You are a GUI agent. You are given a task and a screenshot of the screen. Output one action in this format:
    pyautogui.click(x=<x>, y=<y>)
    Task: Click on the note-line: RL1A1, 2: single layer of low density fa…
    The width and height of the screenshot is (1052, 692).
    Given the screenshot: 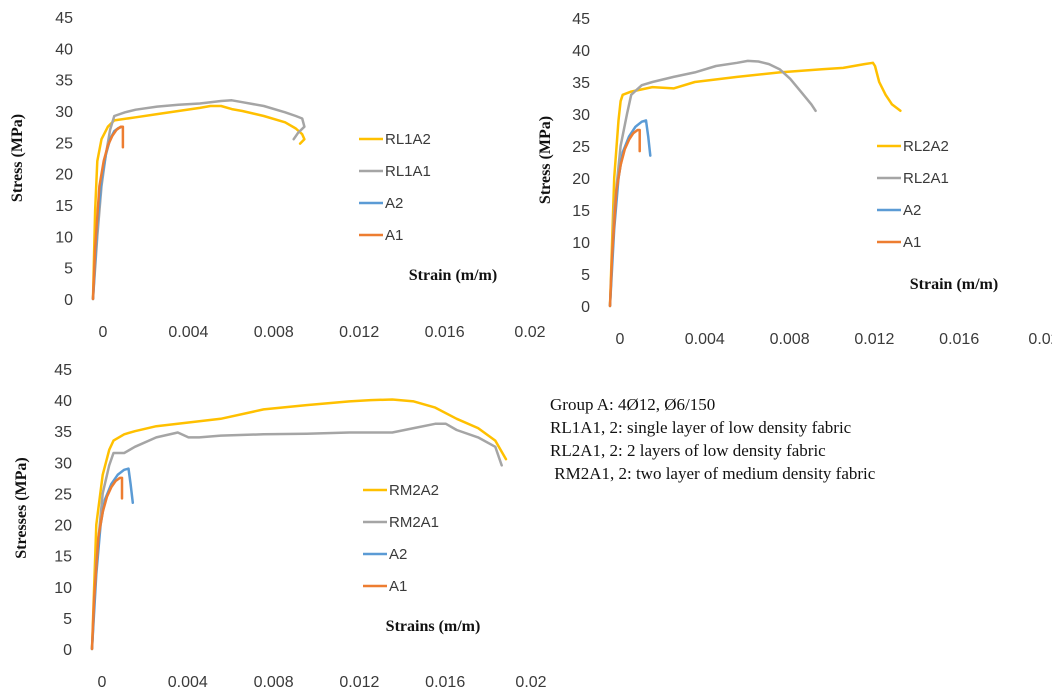 What is the action you would take?
    pyautogui.click(x=701, y=427)
    